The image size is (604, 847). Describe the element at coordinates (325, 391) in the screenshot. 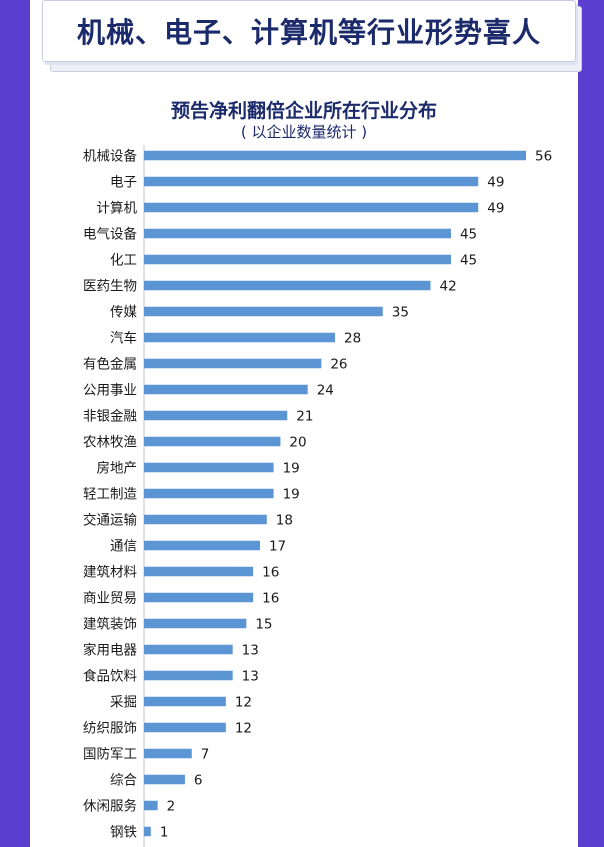

I see `value-label: 24` at that location.